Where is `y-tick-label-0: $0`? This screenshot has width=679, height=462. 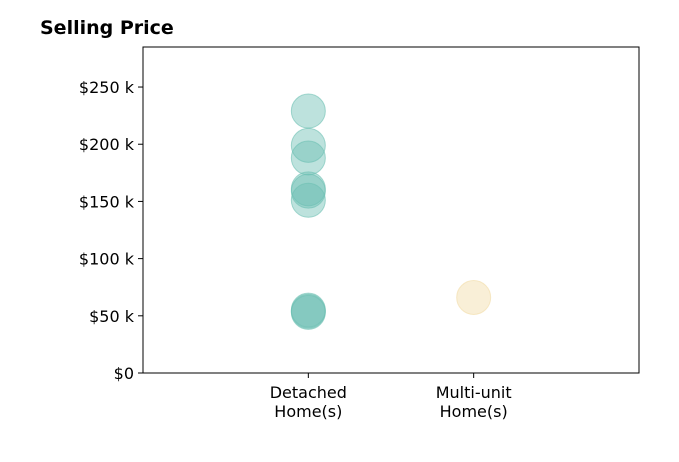 y-tick-label-0: $0 is located at coordinates (124, 373).